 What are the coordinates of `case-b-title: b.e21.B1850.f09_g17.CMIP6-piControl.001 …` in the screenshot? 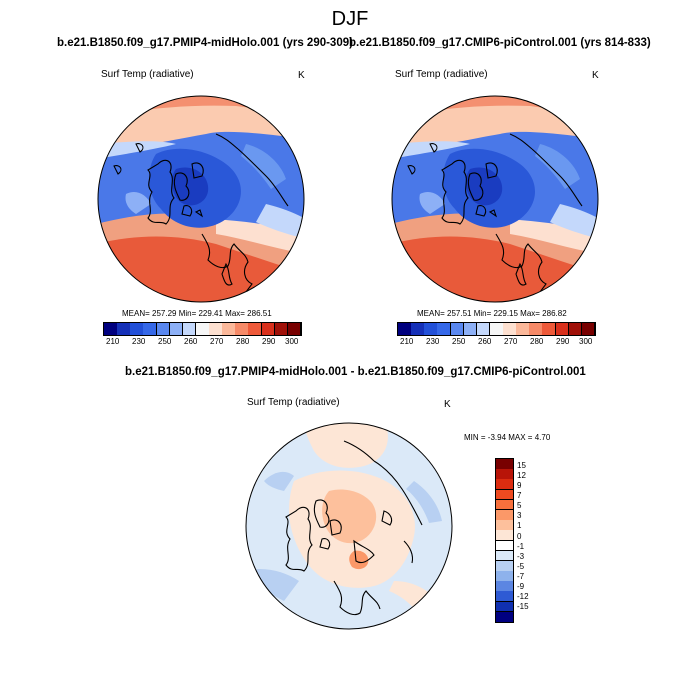 It's located at (500, 43).